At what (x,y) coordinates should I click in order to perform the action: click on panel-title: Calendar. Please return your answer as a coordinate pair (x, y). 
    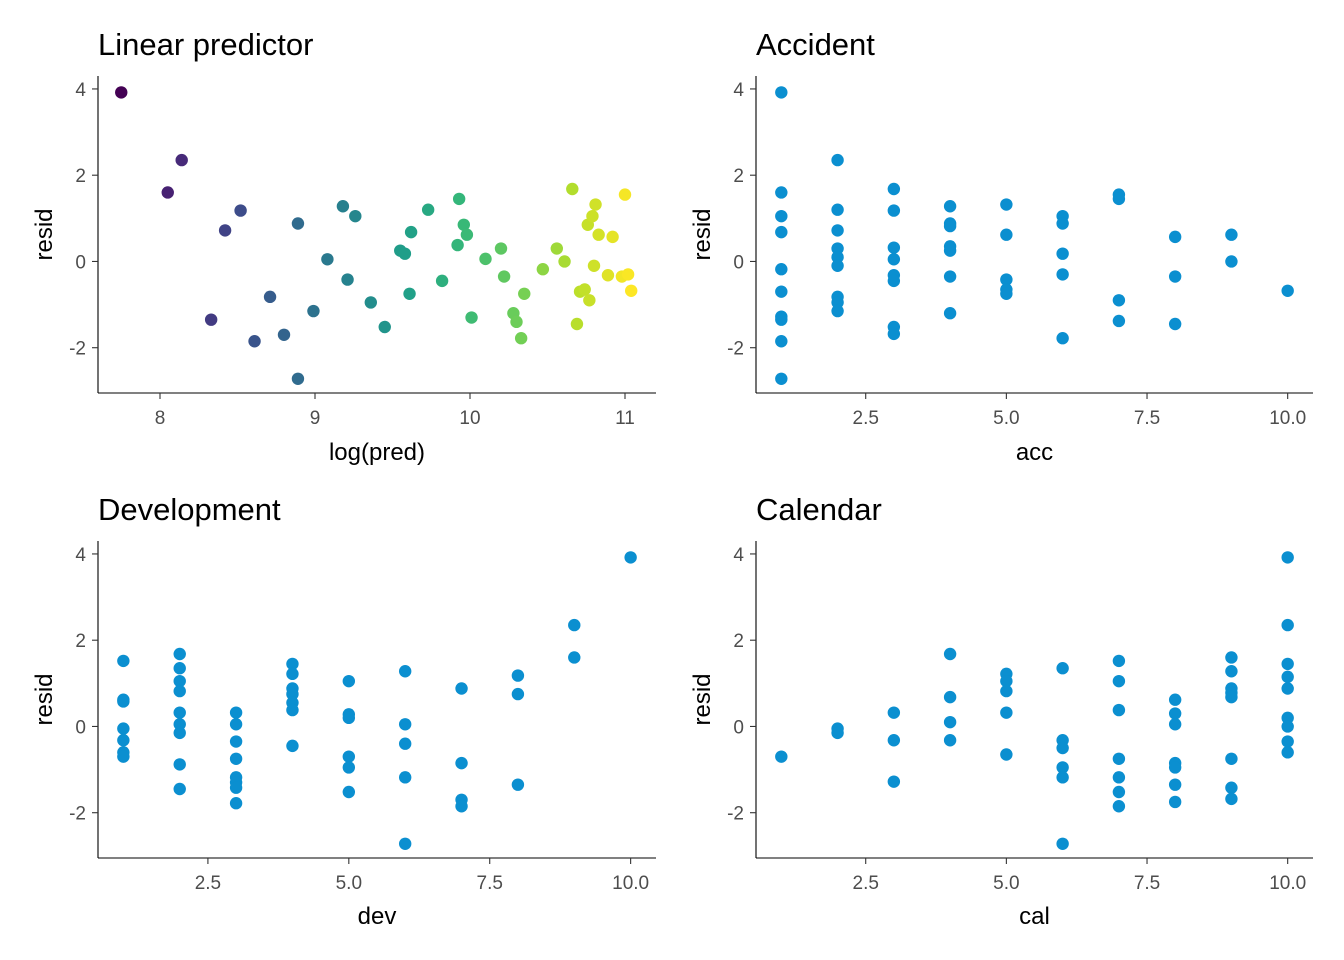
    Looking at the image, I should click on (819, 509).